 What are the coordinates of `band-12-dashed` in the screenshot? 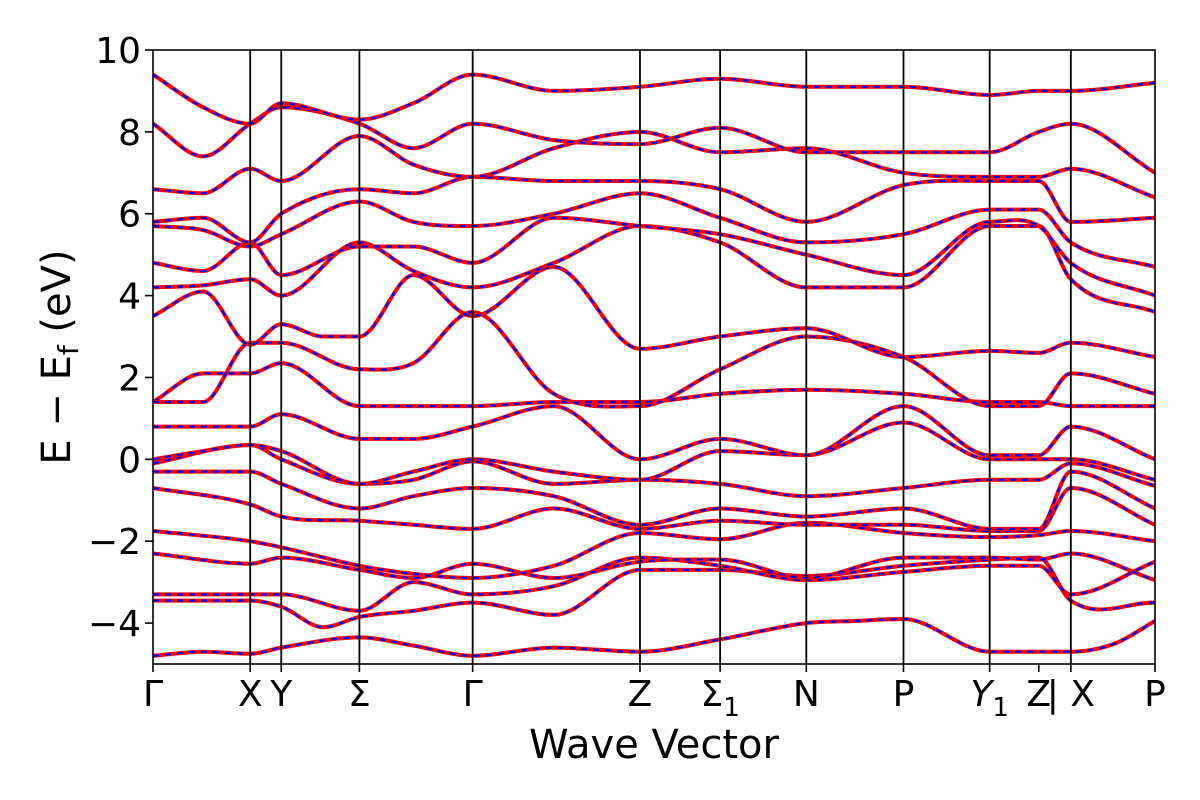 It's located at (654, 359).